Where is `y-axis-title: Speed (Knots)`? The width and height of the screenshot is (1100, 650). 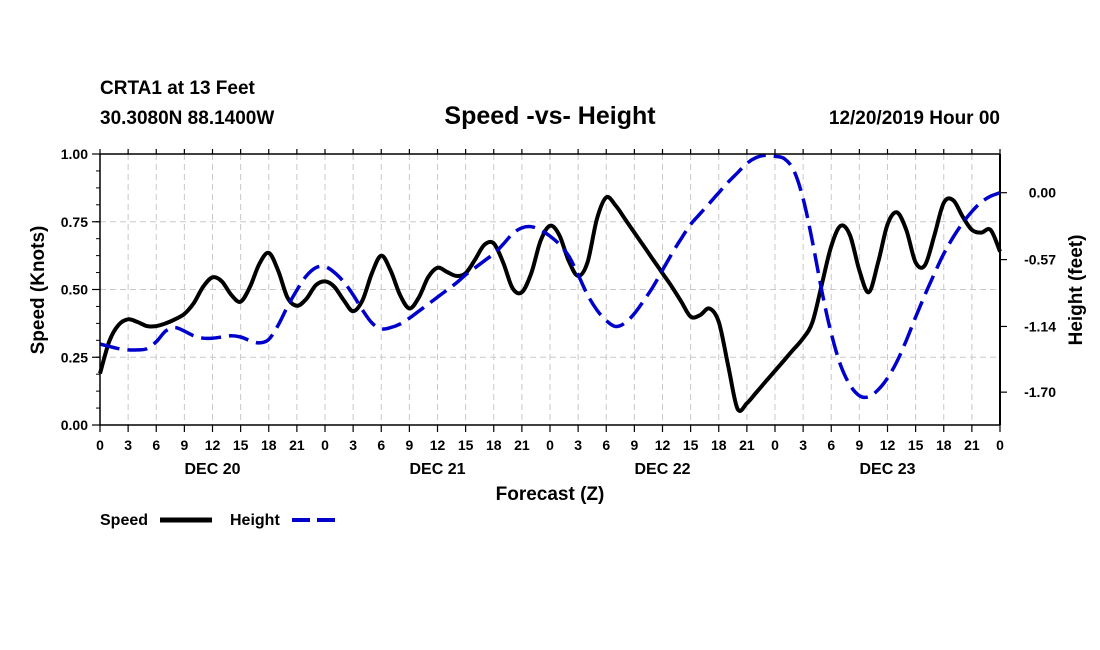
y-axis-title: Speed (Knots) is located at coordinates (38, 290).